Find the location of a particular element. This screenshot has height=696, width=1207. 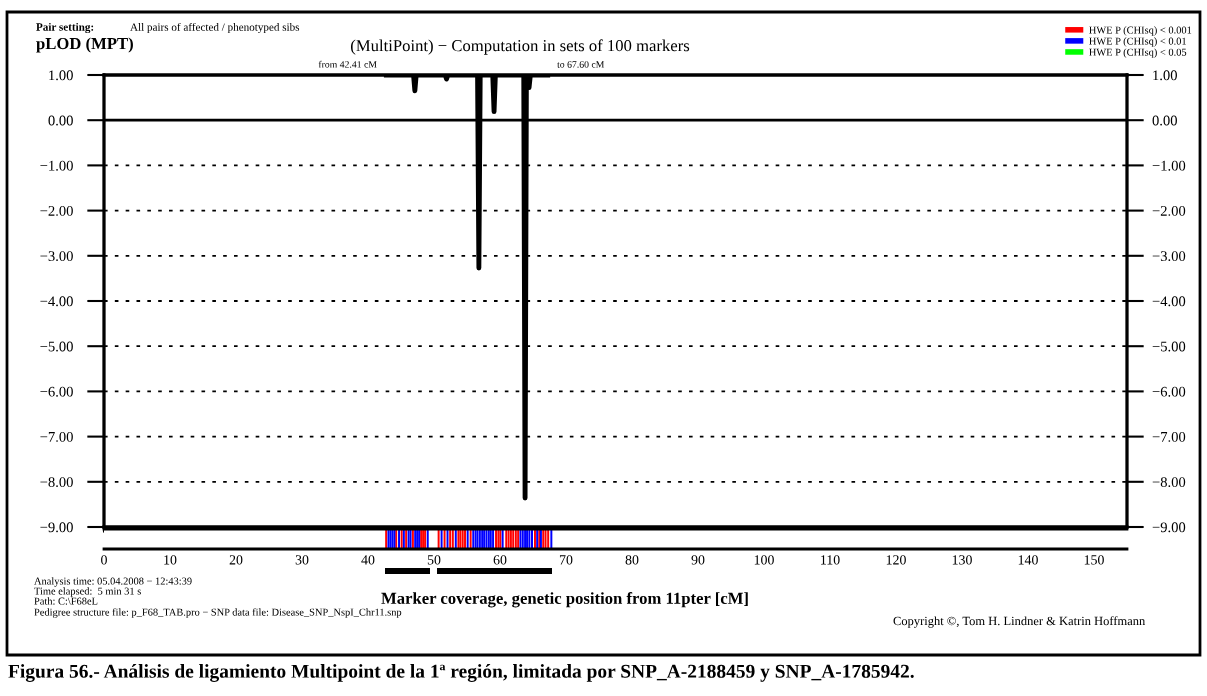

x-axis-title: Marker coverage, genetic position from 11pter [cM] is located at coordinates (564, 600).